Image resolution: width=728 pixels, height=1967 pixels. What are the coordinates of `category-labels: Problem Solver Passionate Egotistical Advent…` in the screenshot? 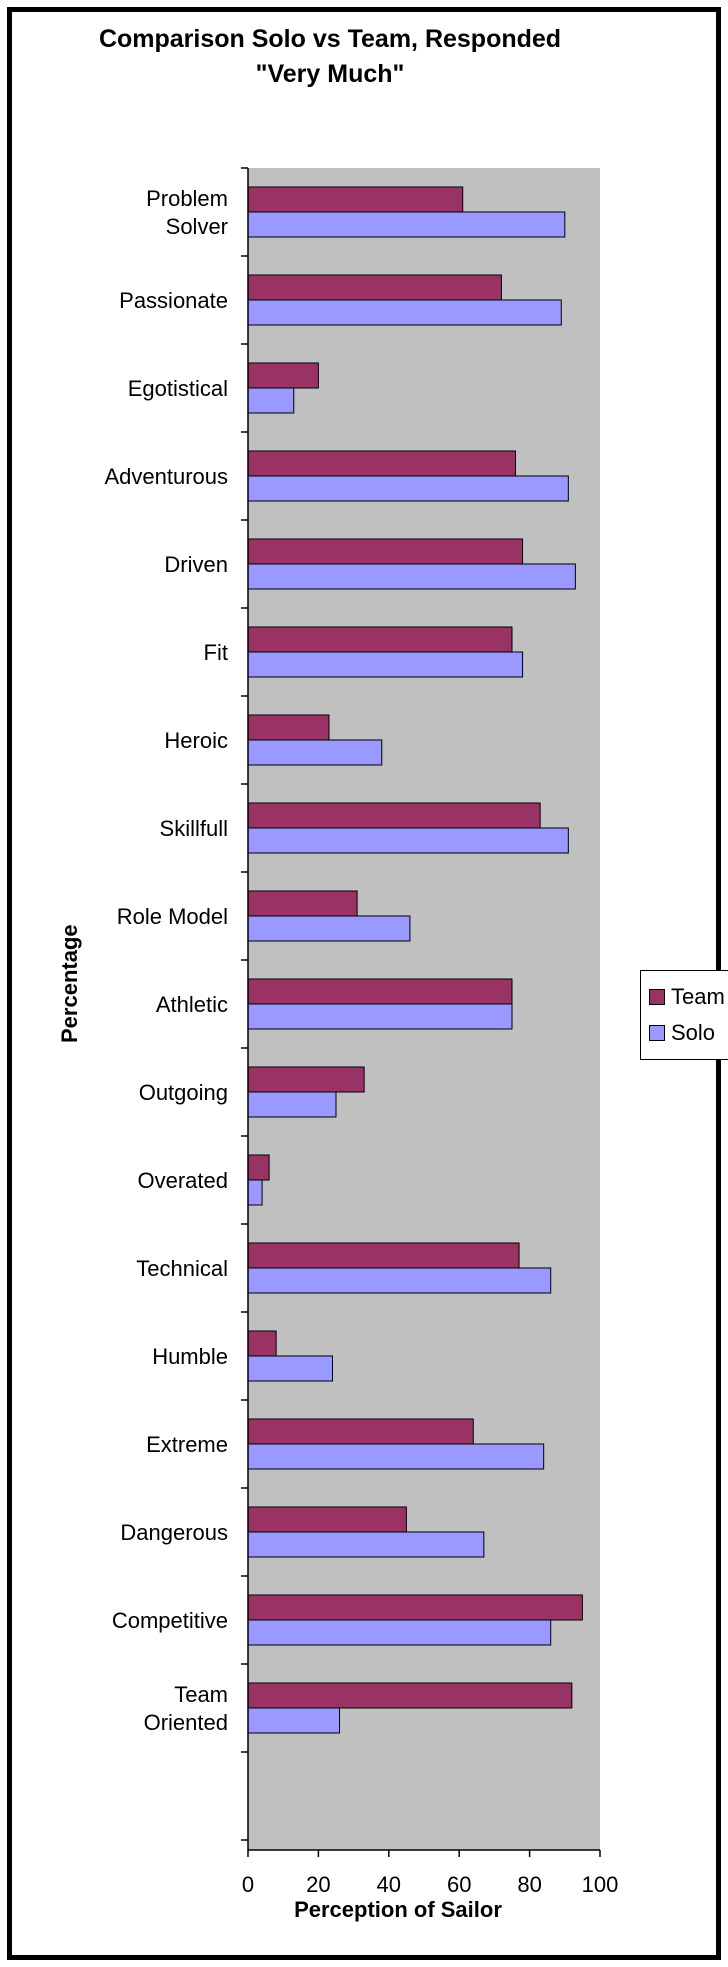 It's located at (166, 960).